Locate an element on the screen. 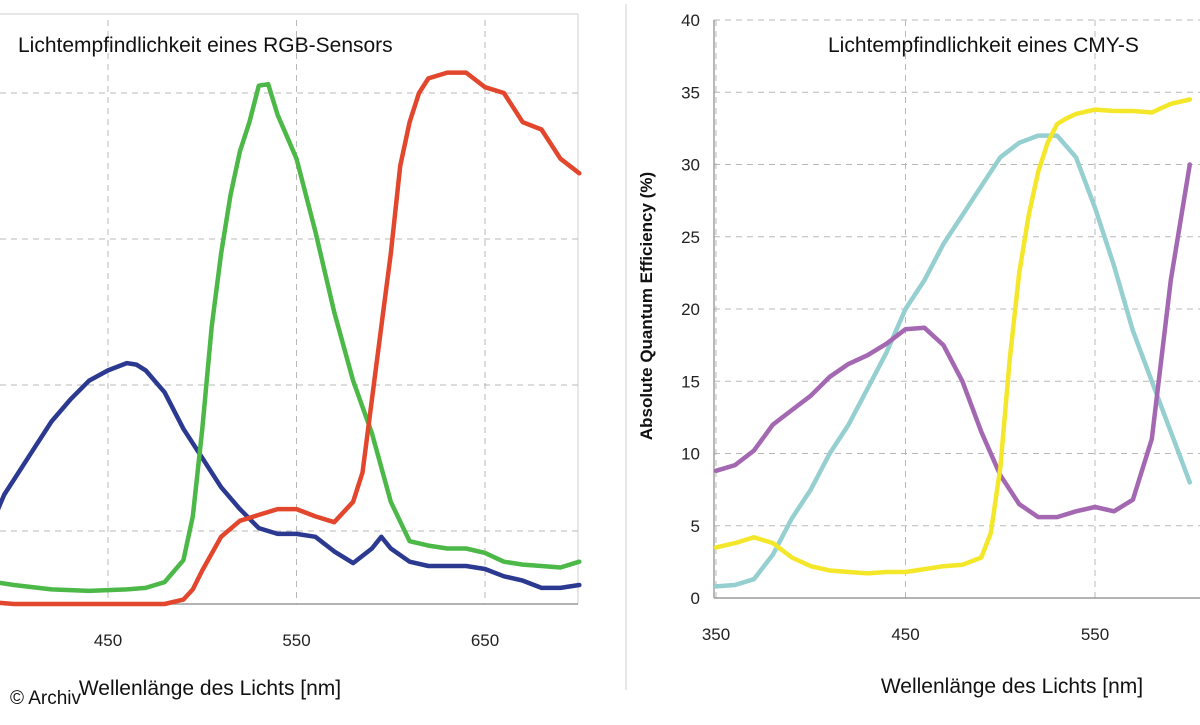 The image size is (1200, 725). cmy-y-tick-label: 20 is located at coordinates (690, 309).